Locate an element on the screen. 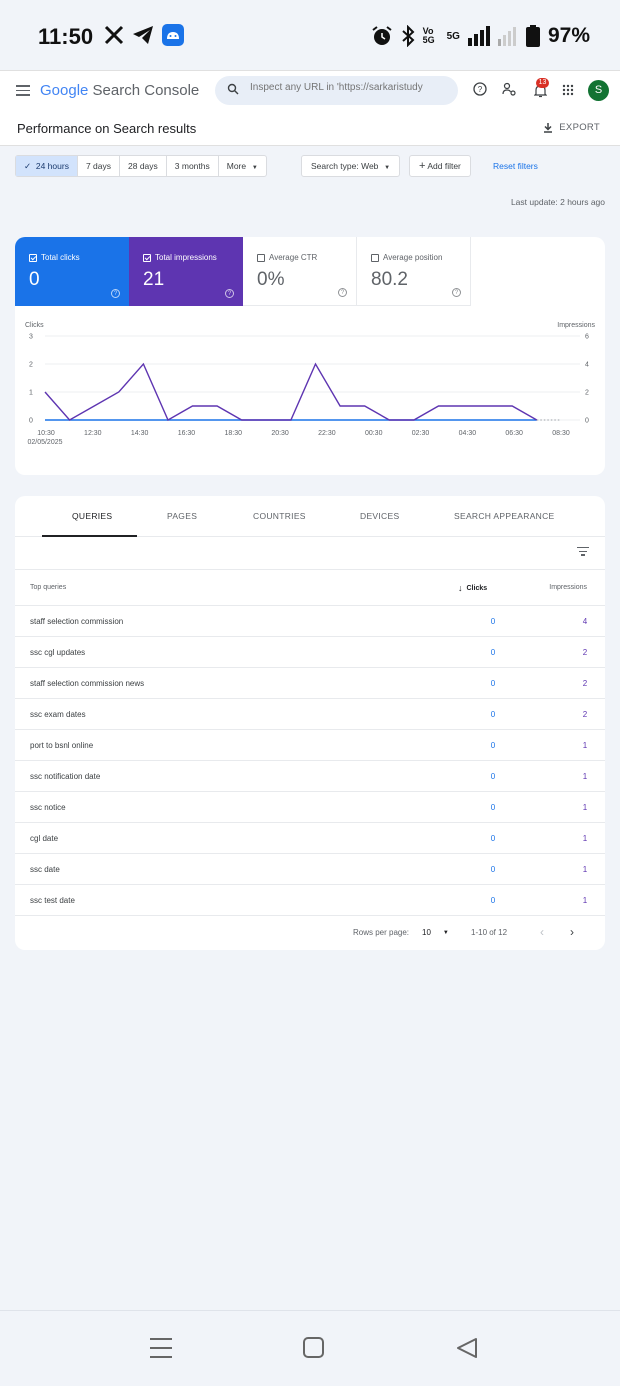 The image size is (620, 1386). add-filter-button: + Add filter is located at coordinates (440, 166).